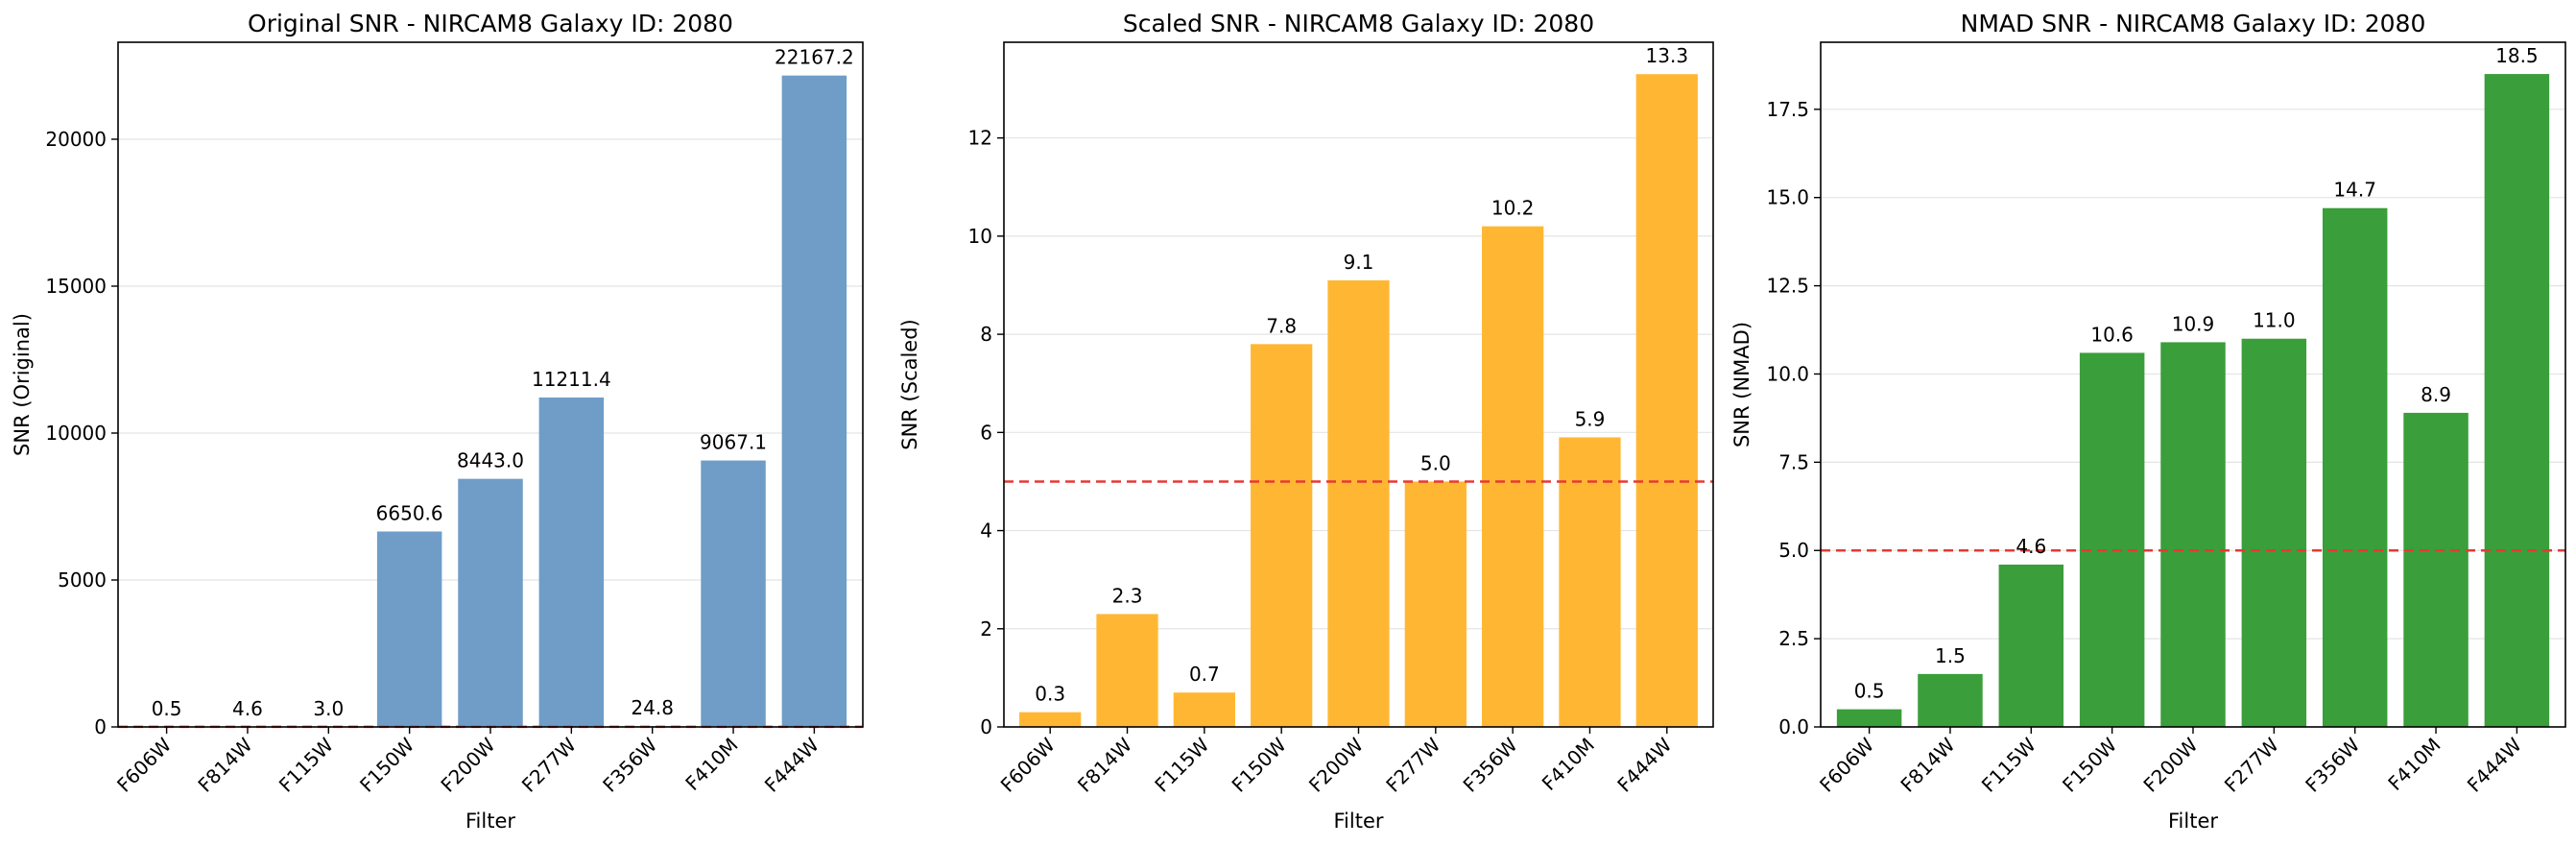  What do you see at coordinates (571, 379) in the screenshot?
I see `bar-value-label: 11211.4` at bounding box center [571, 379].